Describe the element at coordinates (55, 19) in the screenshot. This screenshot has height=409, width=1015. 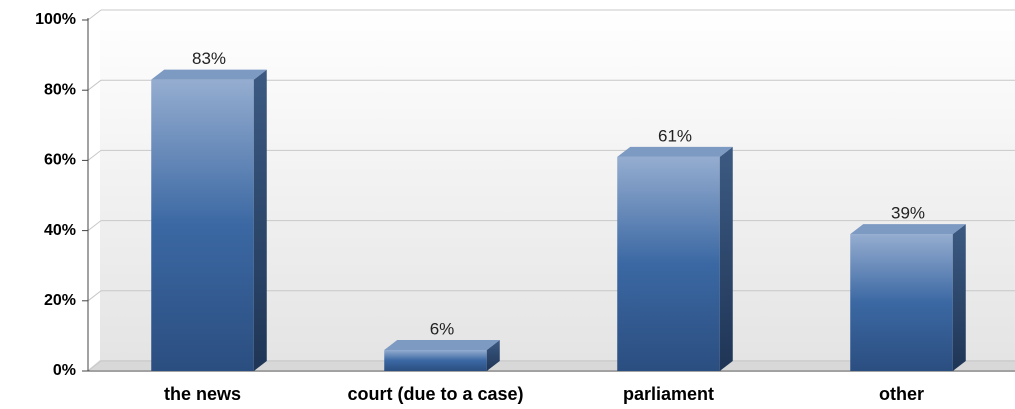
I see `y-tick-label: 100%` at that location.